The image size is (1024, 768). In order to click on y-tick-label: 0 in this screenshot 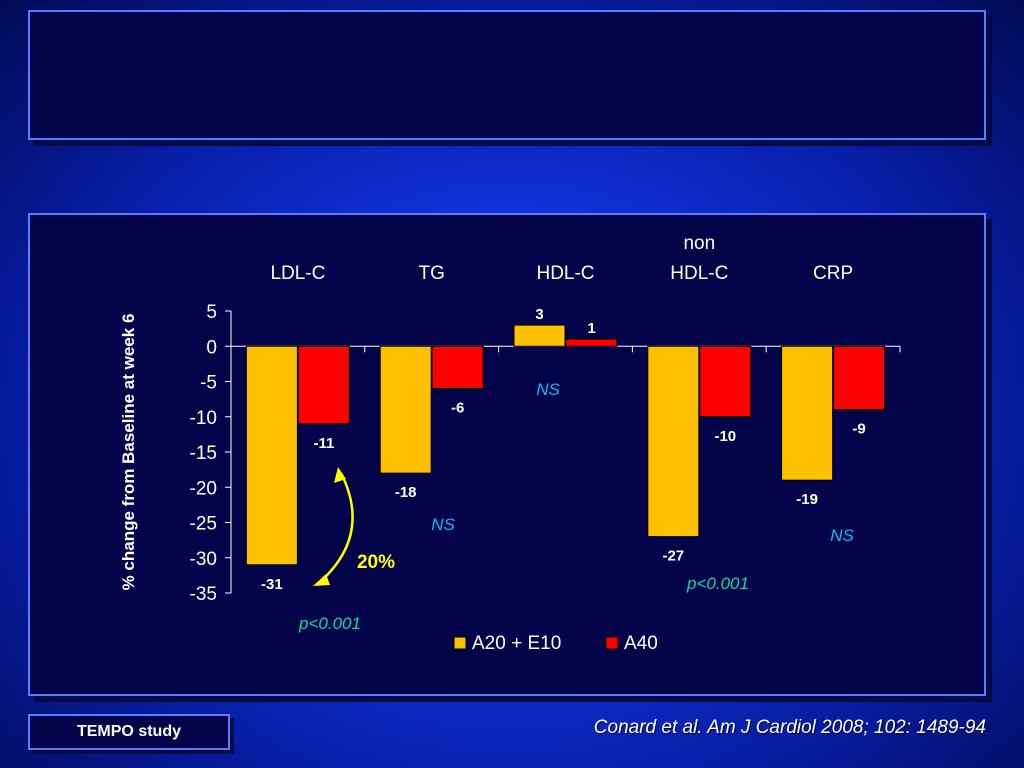, I will do `click(211, 347)`.